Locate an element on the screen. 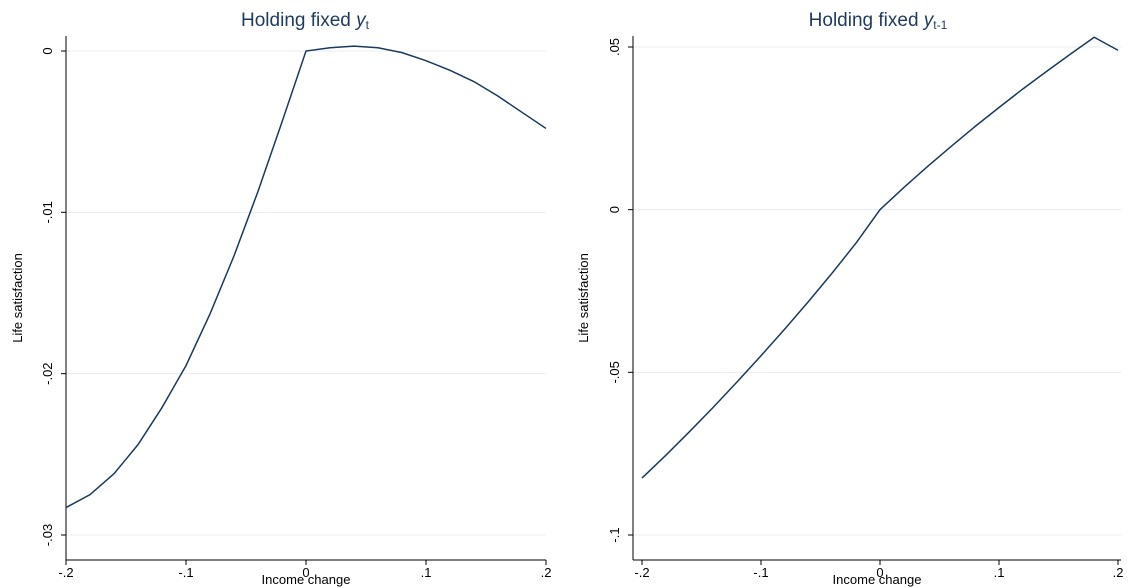  chart-title: Holding fixed yt is located at coordinates (305, 21).